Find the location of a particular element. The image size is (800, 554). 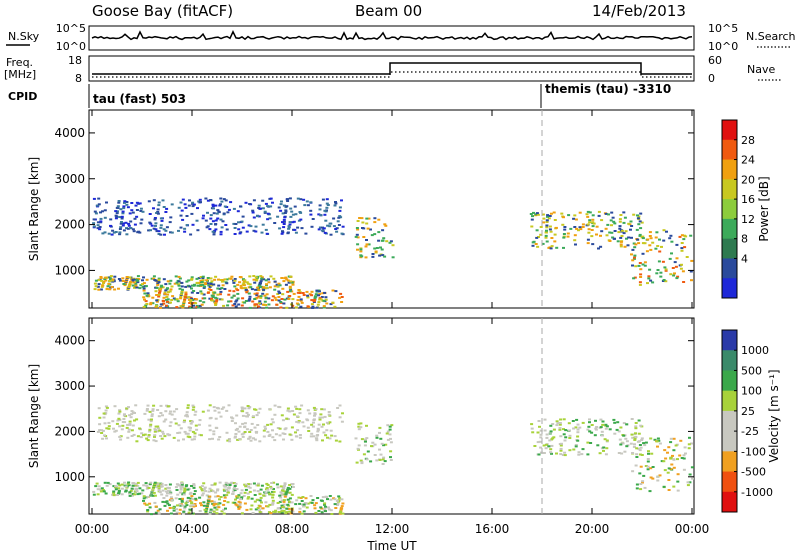

beam-title: Beam 00 is located at coordinates (388, 11).